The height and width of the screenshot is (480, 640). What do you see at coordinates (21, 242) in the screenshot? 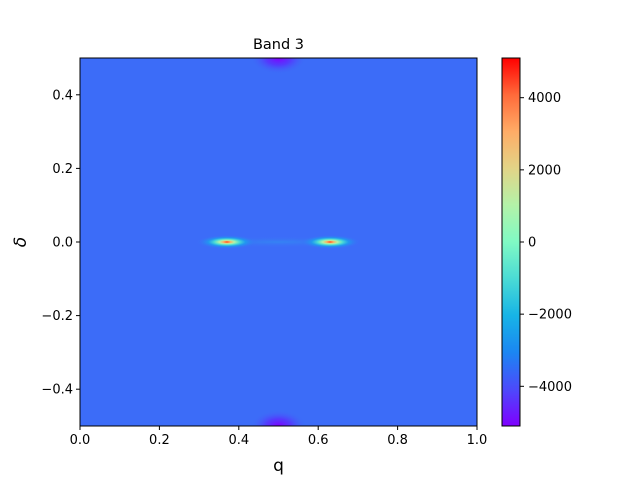
I see `y-axis-label: δ` at bounding box center [21, 242].